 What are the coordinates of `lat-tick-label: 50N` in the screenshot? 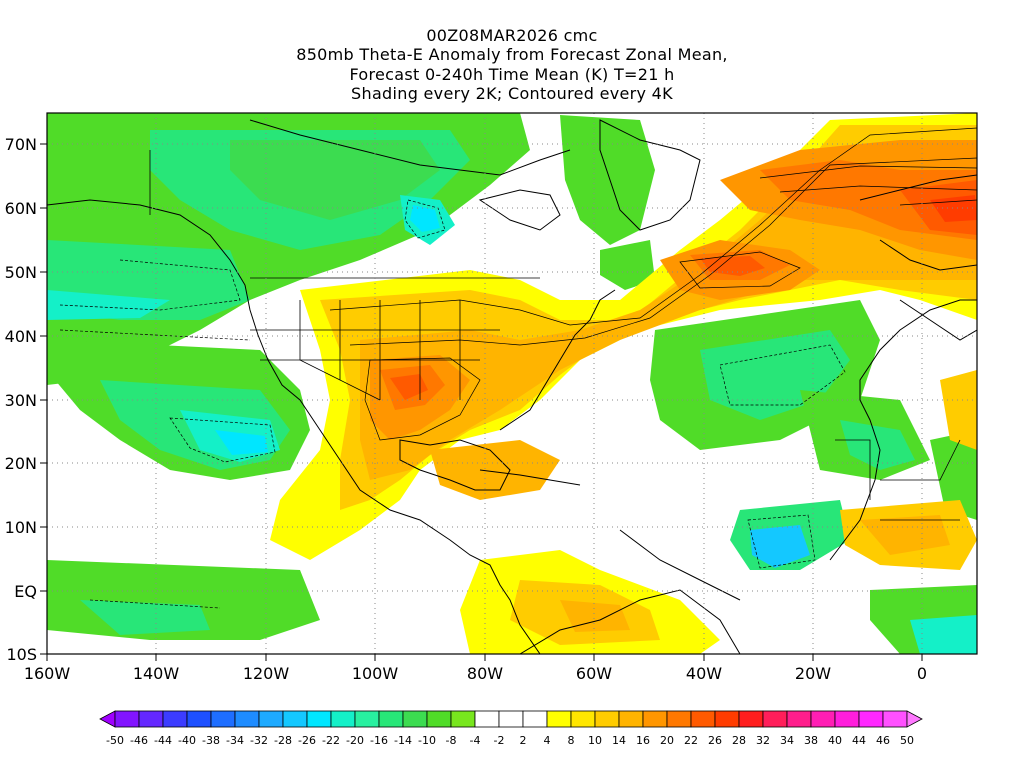 It's located at (21, 272).